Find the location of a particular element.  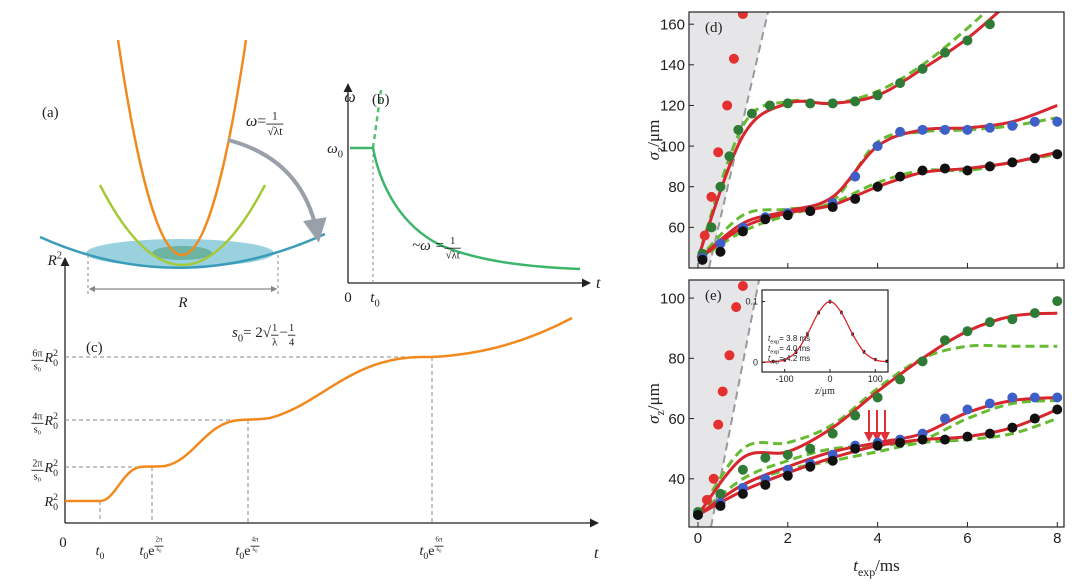

math-piece: = 3.8 ms is located at coordinates (794, 338).